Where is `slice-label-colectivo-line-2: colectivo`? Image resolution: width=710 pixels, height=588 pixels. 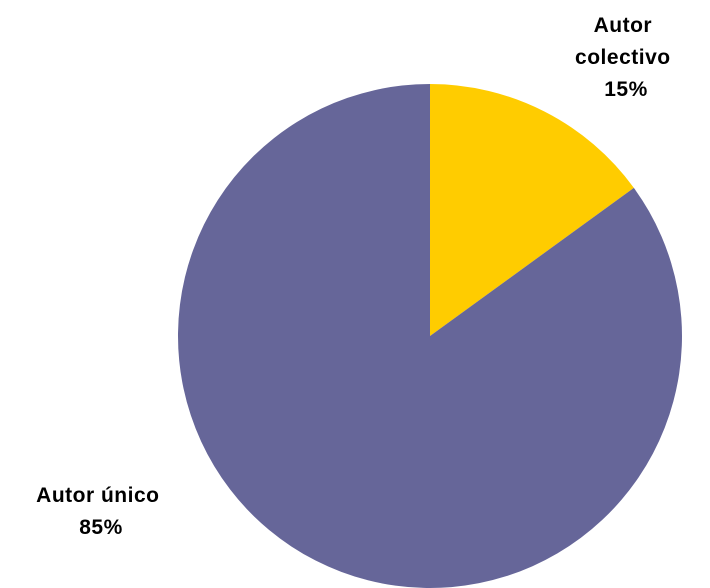
slice-label-colectivo-line-2: colectivo is located at coordinates (623, 57).